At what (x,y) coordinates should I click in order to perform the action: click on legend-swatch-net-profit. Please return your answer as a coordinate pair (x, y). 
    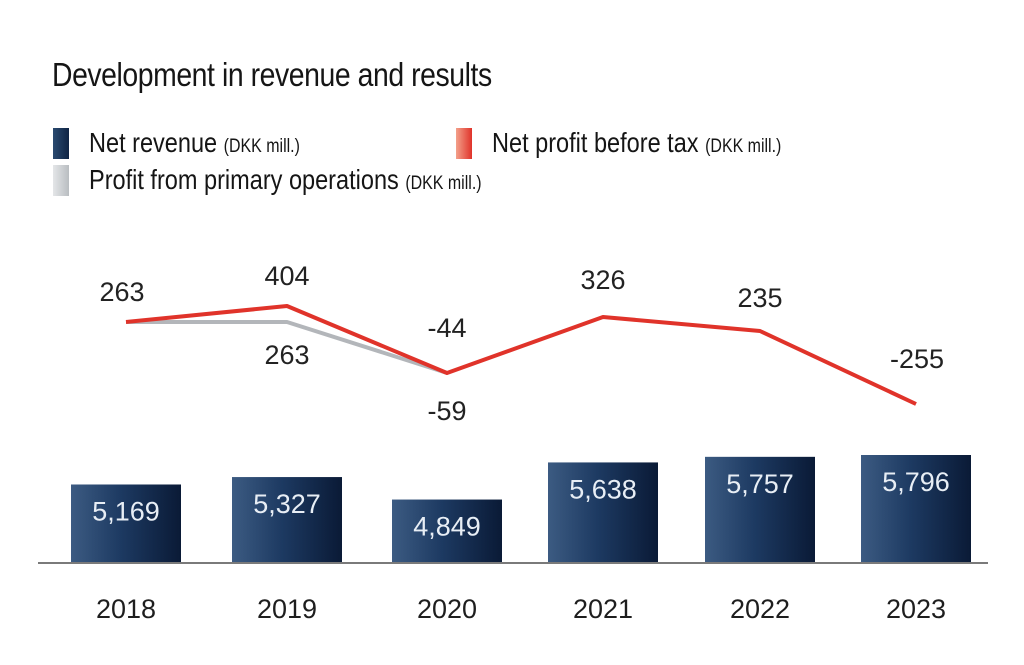
    Looking at the image, I should click on (464, 143).